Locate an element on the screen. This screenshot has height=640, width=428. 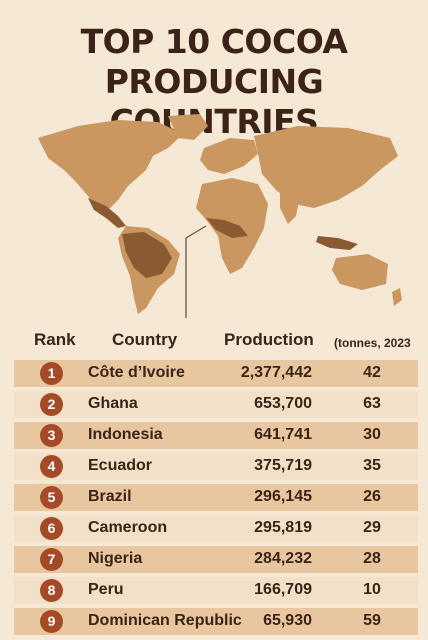
production-value: 375,719 is located at coordinates (283, 465).